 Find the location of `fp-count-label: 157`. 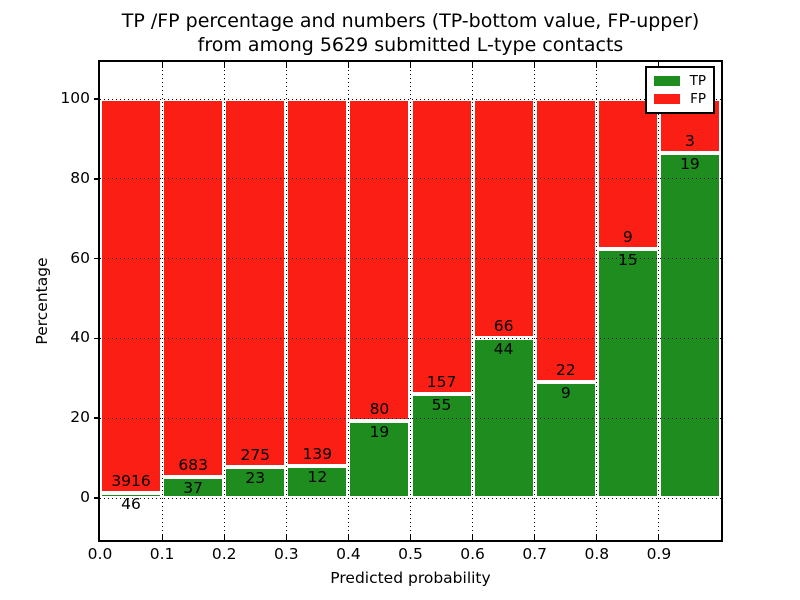

fp-count-label: 157 is located at coordinates (441, 382).